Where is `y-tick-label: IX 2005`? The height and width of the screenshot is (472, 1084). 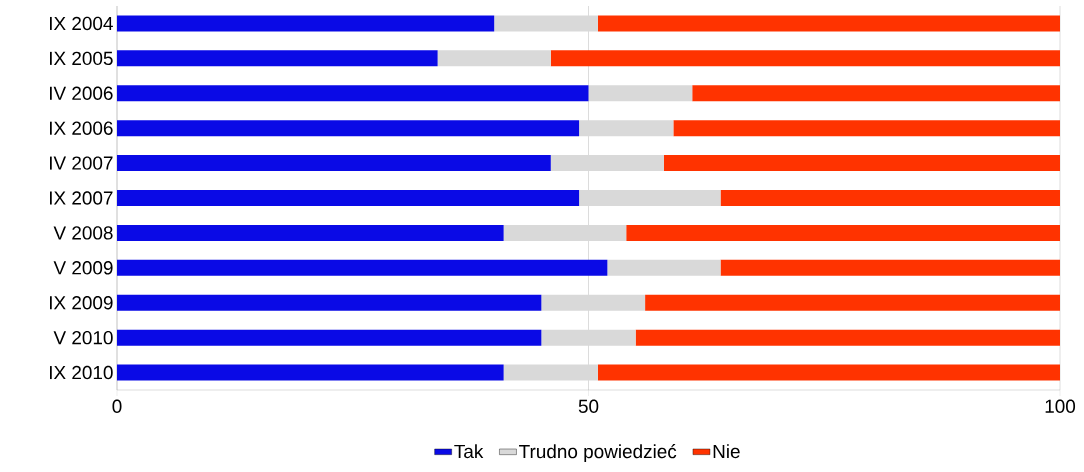 y-tick-label: IX 2005 is located at coordinates (81, 58).